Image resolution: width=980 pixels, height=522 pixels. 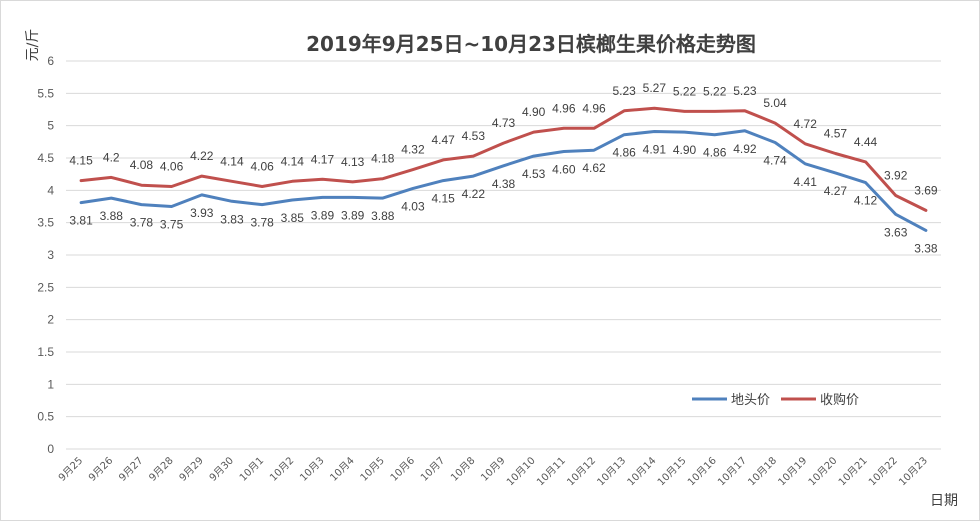 I want to click on data-label: 4.73, so click(x=504, y=123).